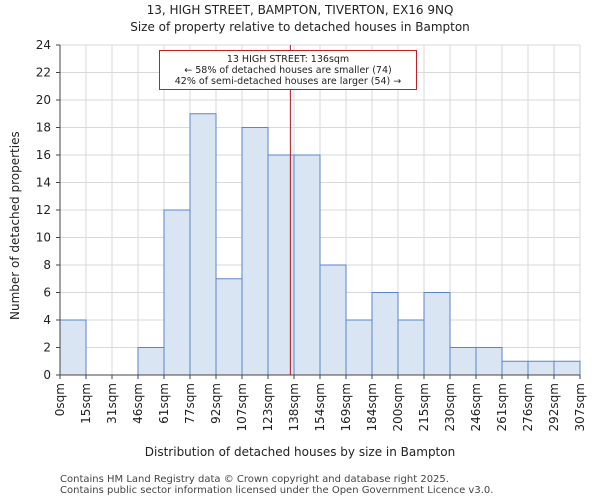 The image size is (600, 500). I want to click on bar-107sqm, so click(255, 251).